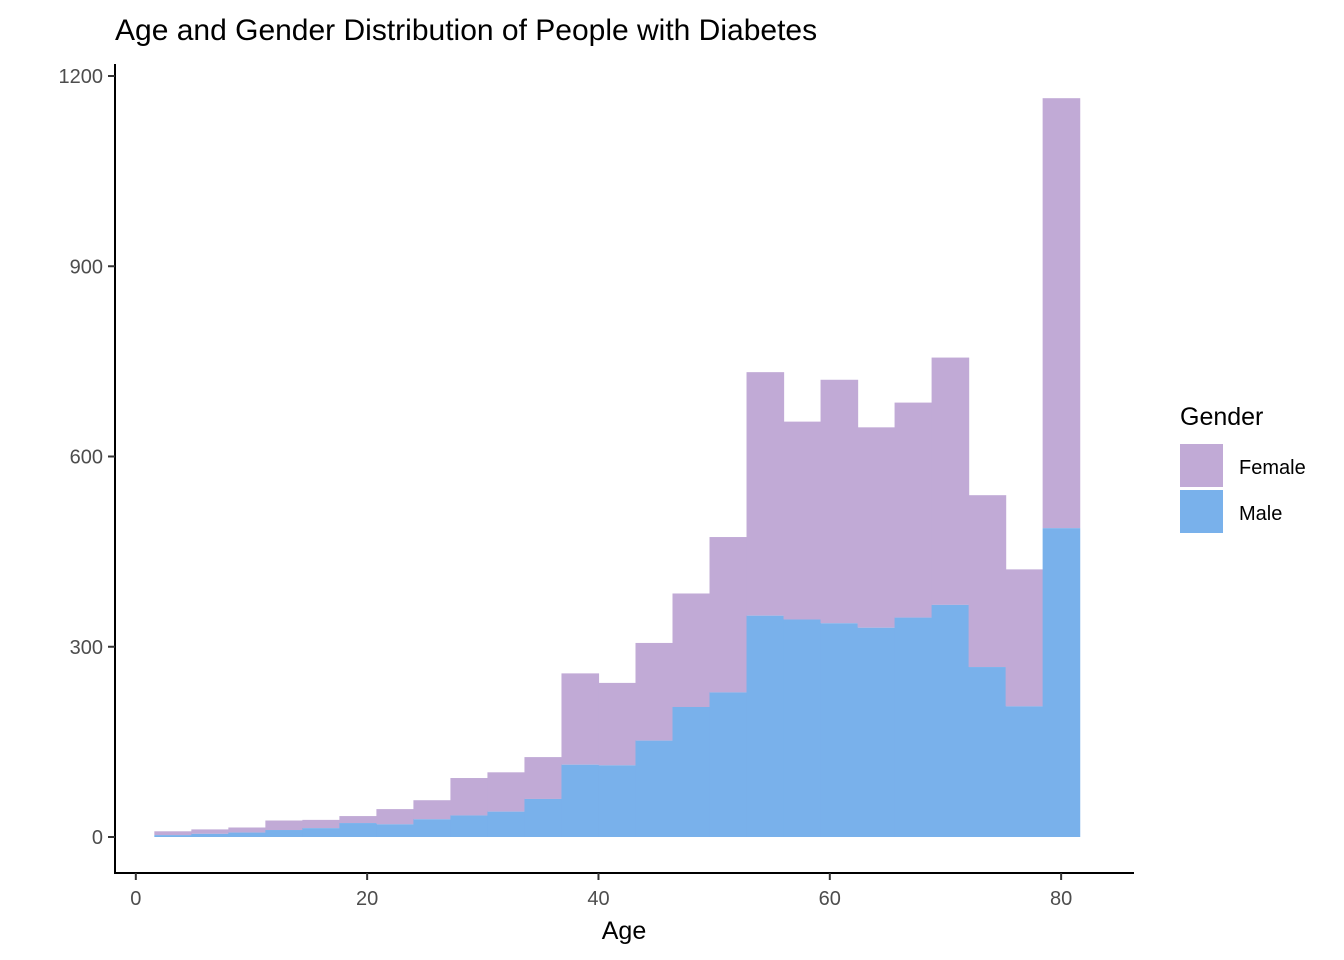  Describe the element at coordinates (86, 267) in the screenshot. I see `y-tick-label: 900` at that location.